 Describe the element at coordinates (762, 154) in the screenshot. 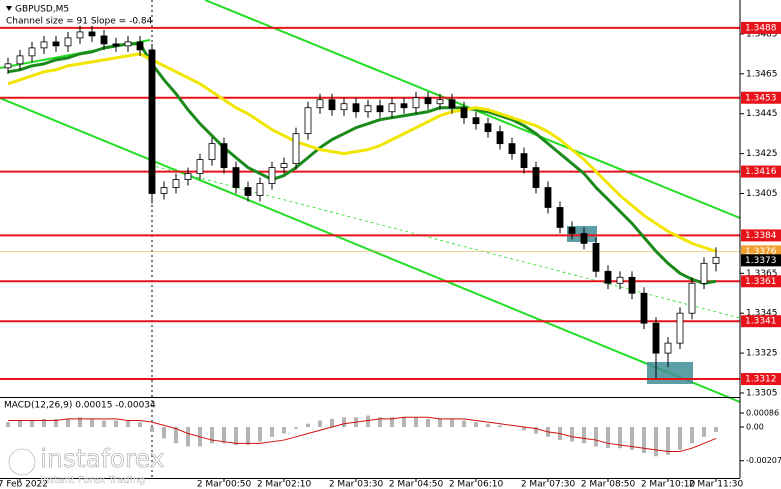

I see `y-tick-label: 1.3425` at that location.